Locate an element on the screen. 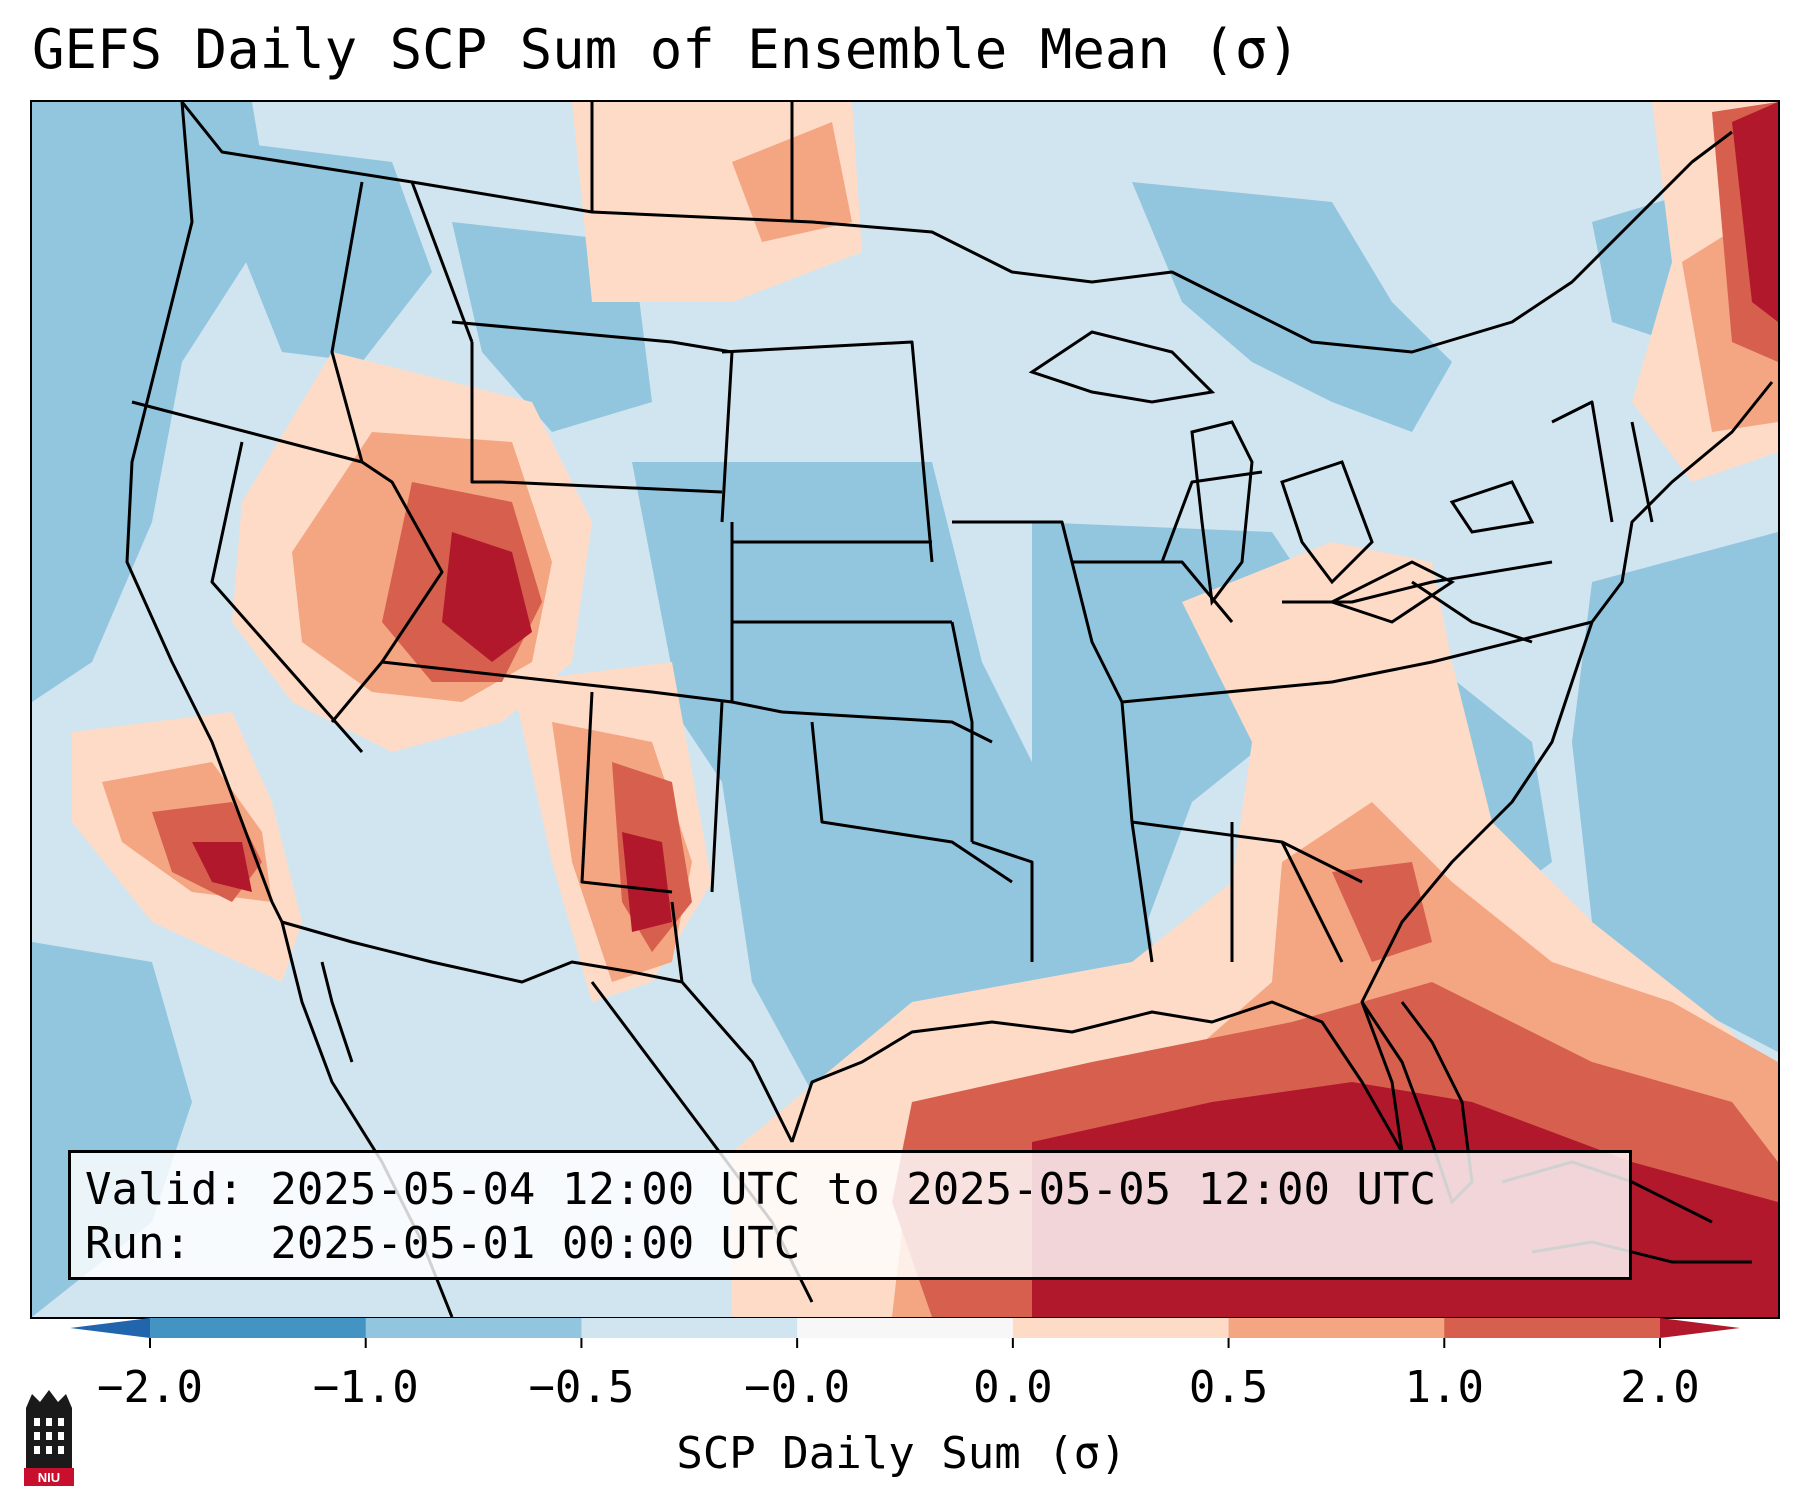  colorbar-tick-label: −2.0 is located at coordinates (150, 1387).